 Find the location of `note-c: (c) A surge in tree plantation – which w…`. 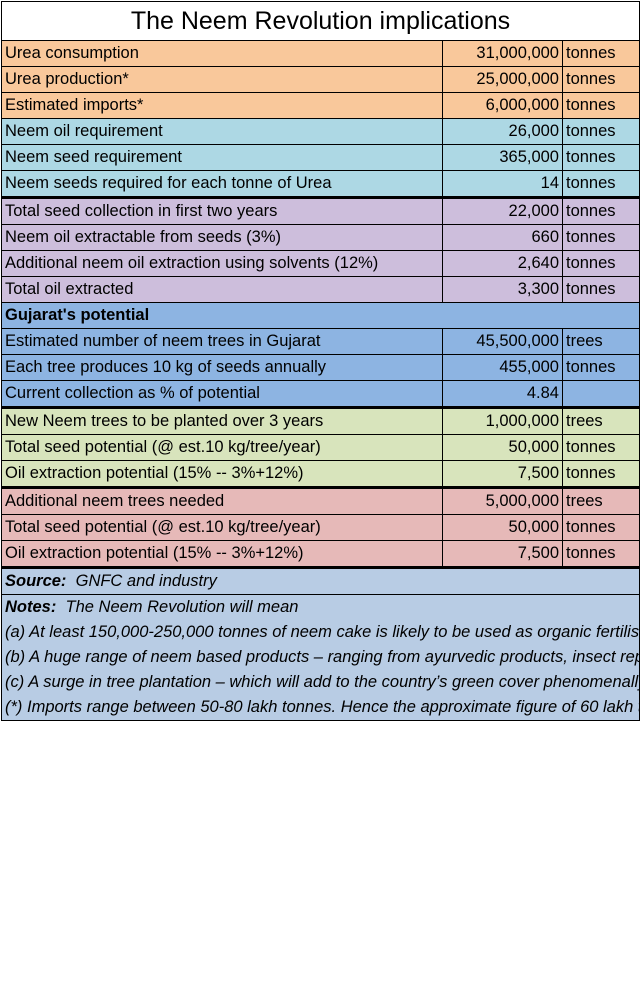

note-c: (c) A surge in tree plantation – which w… is located at coordinates (322, 682).